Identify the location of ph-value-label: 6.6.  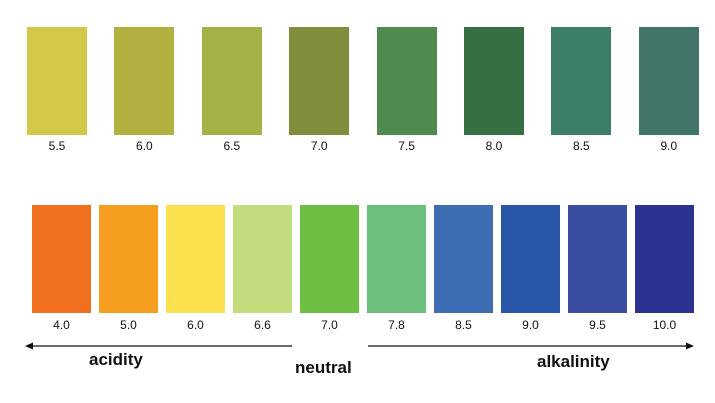
(262, 325).